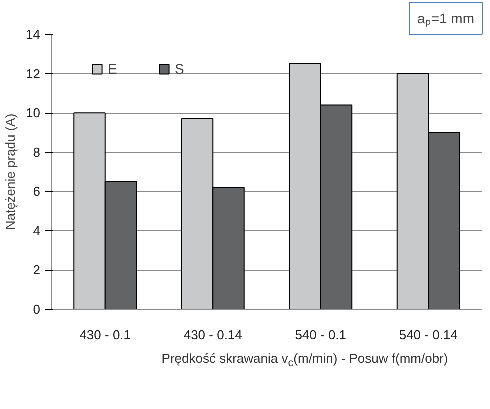 This screenshot has height=409, width=490. What do you see at coordinates (106, 335) in the screenshot?
I see `x-tick-label: 430 - 0.1` at bounding box center [106, 335].